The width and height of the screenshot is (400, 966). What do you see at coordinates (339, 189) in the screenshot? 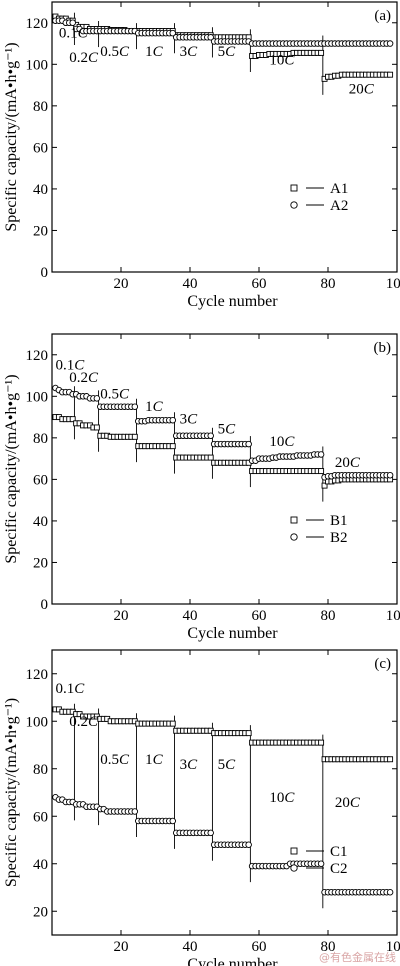
I see `legend-entry: A1` at bounding box center [339, 189].